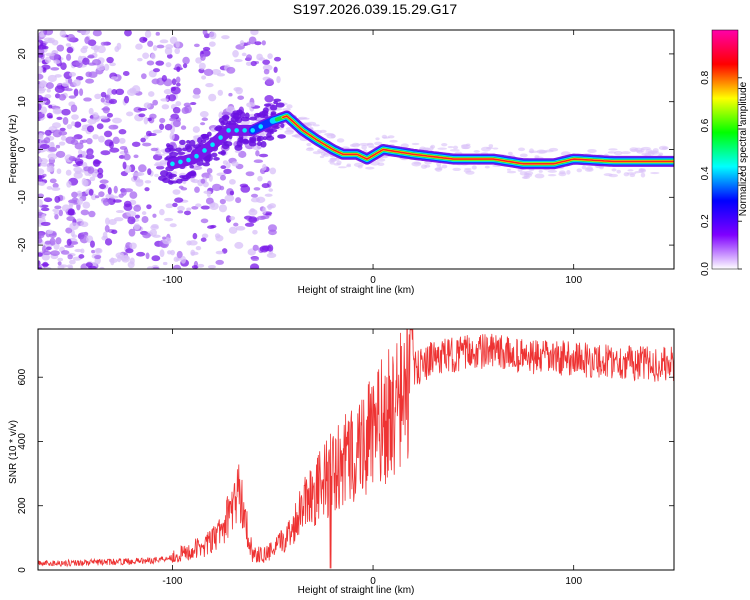 The height and width of the screenshot is (600, 750). Describe the element at coordinates (743, 148) in the screenshot. I see `colorbar-label: Normalized spectral amplitude` at that location.